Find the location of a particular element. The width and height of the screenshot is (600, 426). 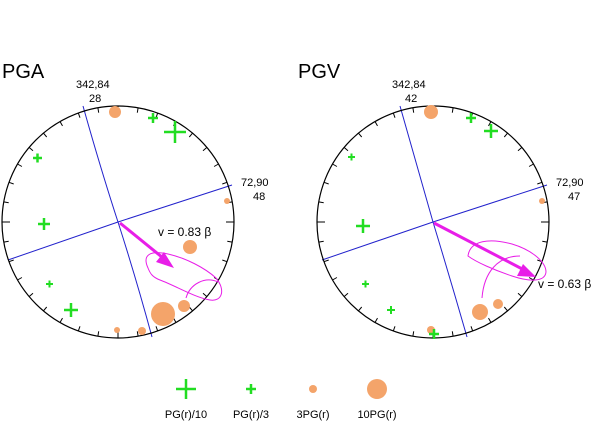

pga-rupture-contour-inner is located at coordinates (202, 289).